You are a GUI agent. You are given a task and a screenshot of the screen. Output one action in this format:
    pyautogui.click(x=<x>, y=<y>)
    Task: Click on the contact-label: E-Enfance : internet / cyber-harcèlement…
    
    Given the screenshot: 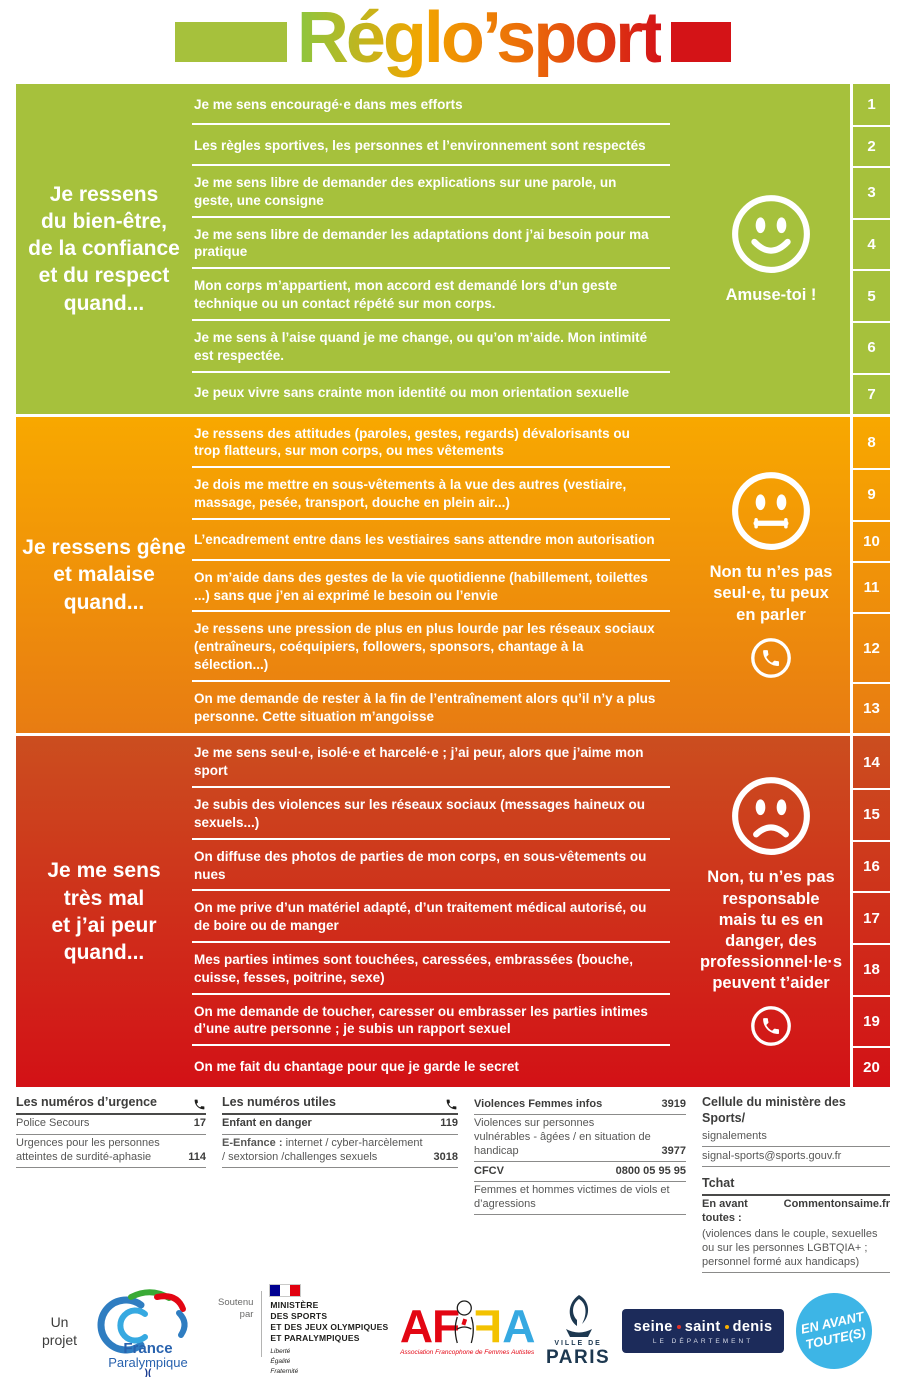 What is the action you would take?
    pyautogui.click(x=324, y=1151)
    